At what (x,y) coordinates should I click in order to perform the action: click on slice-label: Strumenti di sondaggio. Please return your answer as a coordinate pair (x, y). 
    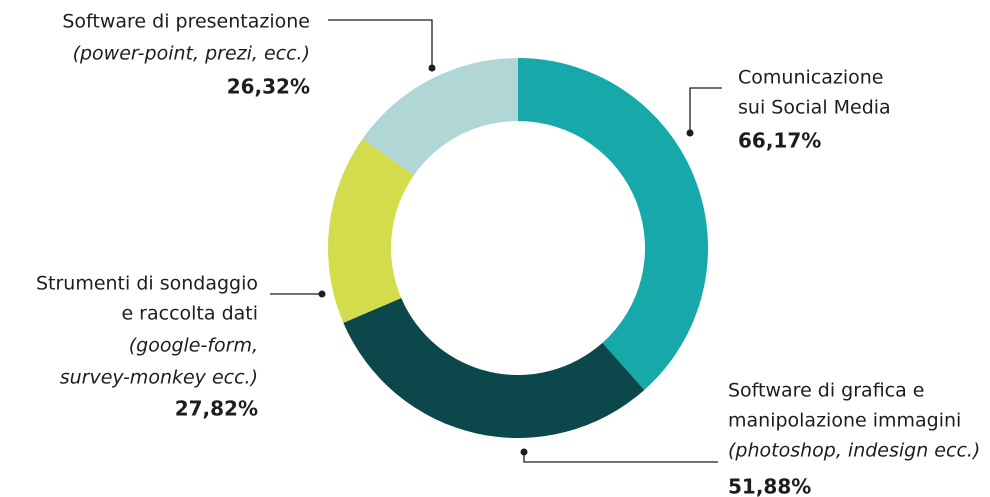
    Looking at the image, I should click on (147, 284).